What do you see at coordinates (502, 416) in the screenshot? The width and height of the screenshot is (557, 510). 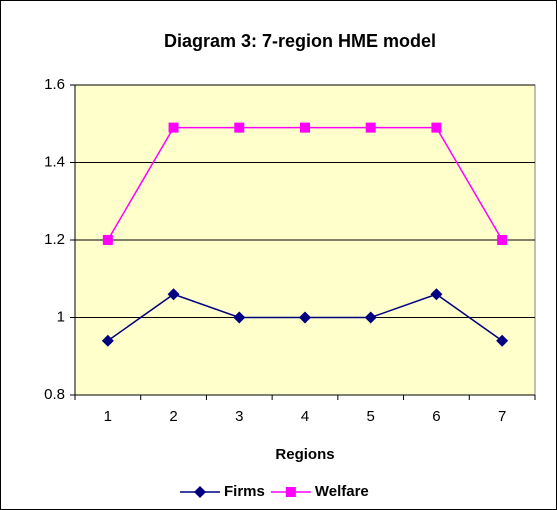 I see `x-tick-label: 7` at bounding box center [502, 416].